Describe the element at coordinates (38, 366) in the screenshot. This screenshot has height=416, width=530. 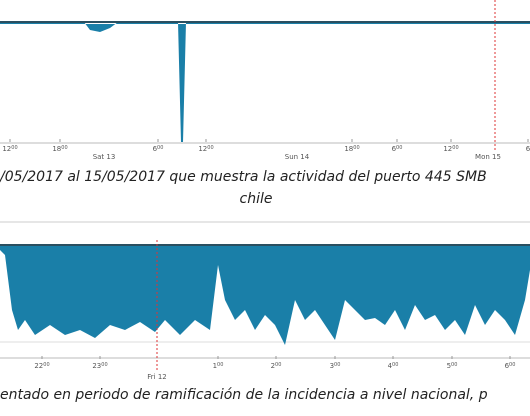
I see `tick-hour: 22` at that location.